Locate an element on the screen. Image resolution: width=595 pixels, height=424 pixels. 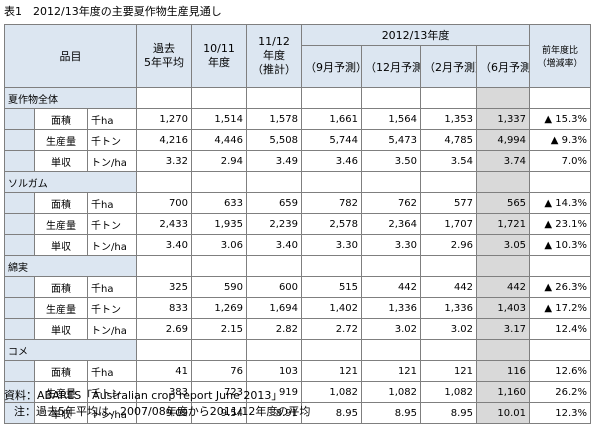
cell-past5: 3.40 is located at coordinates (164, 245).